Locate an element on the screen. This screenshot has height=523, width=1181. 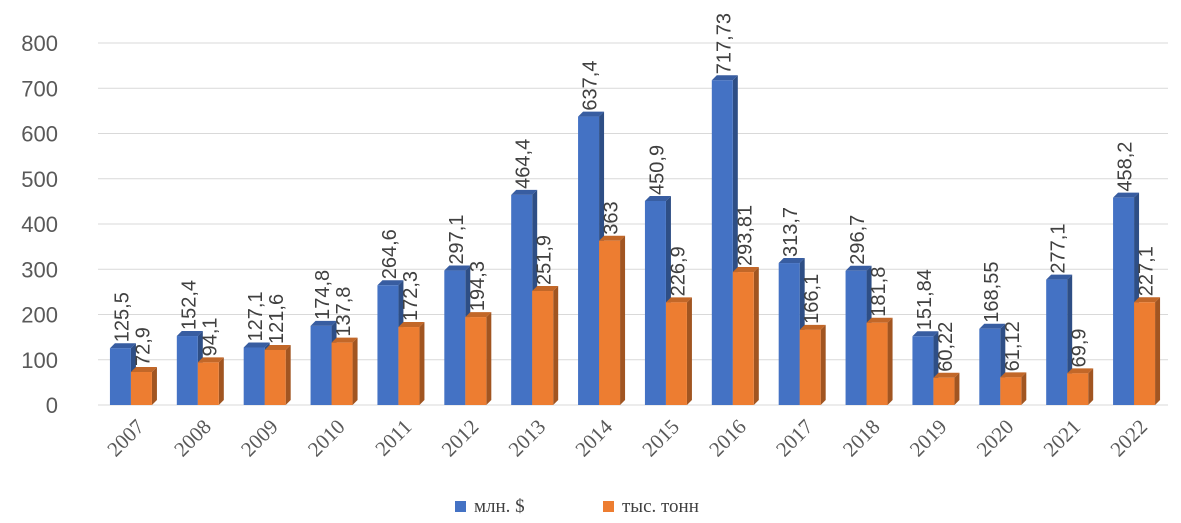
x-tick-label: 2018 is located at coordinates (861, 438).